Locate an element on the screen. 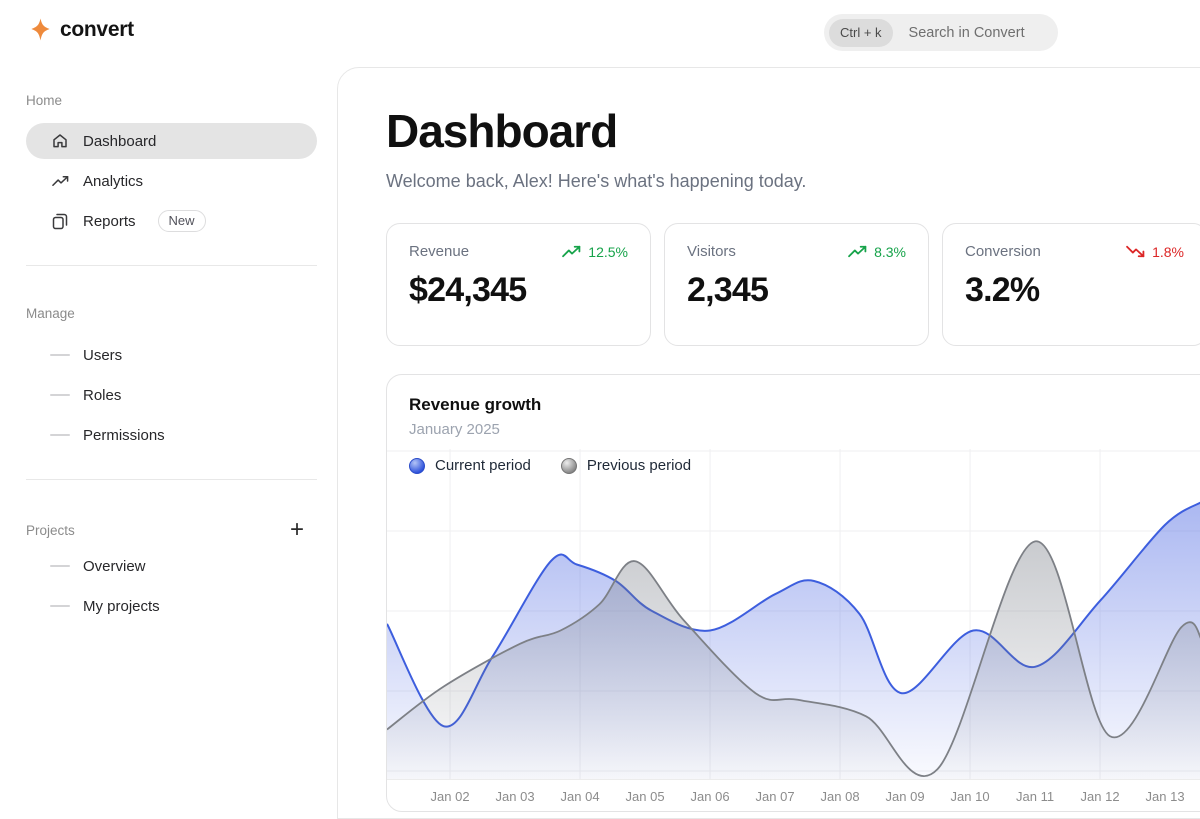  stat-delta-value: 1.8% is located at coordinates (1168, 251).